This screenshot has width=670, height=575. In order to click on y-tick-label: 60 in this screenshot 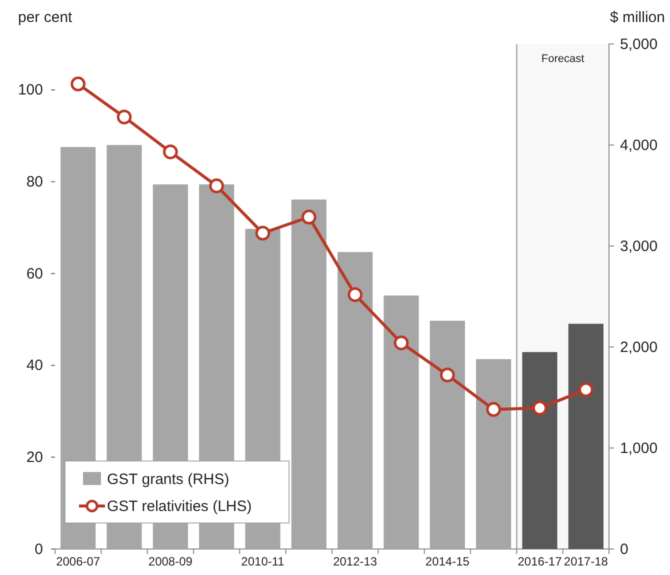, I will do `click(34, 273)`.